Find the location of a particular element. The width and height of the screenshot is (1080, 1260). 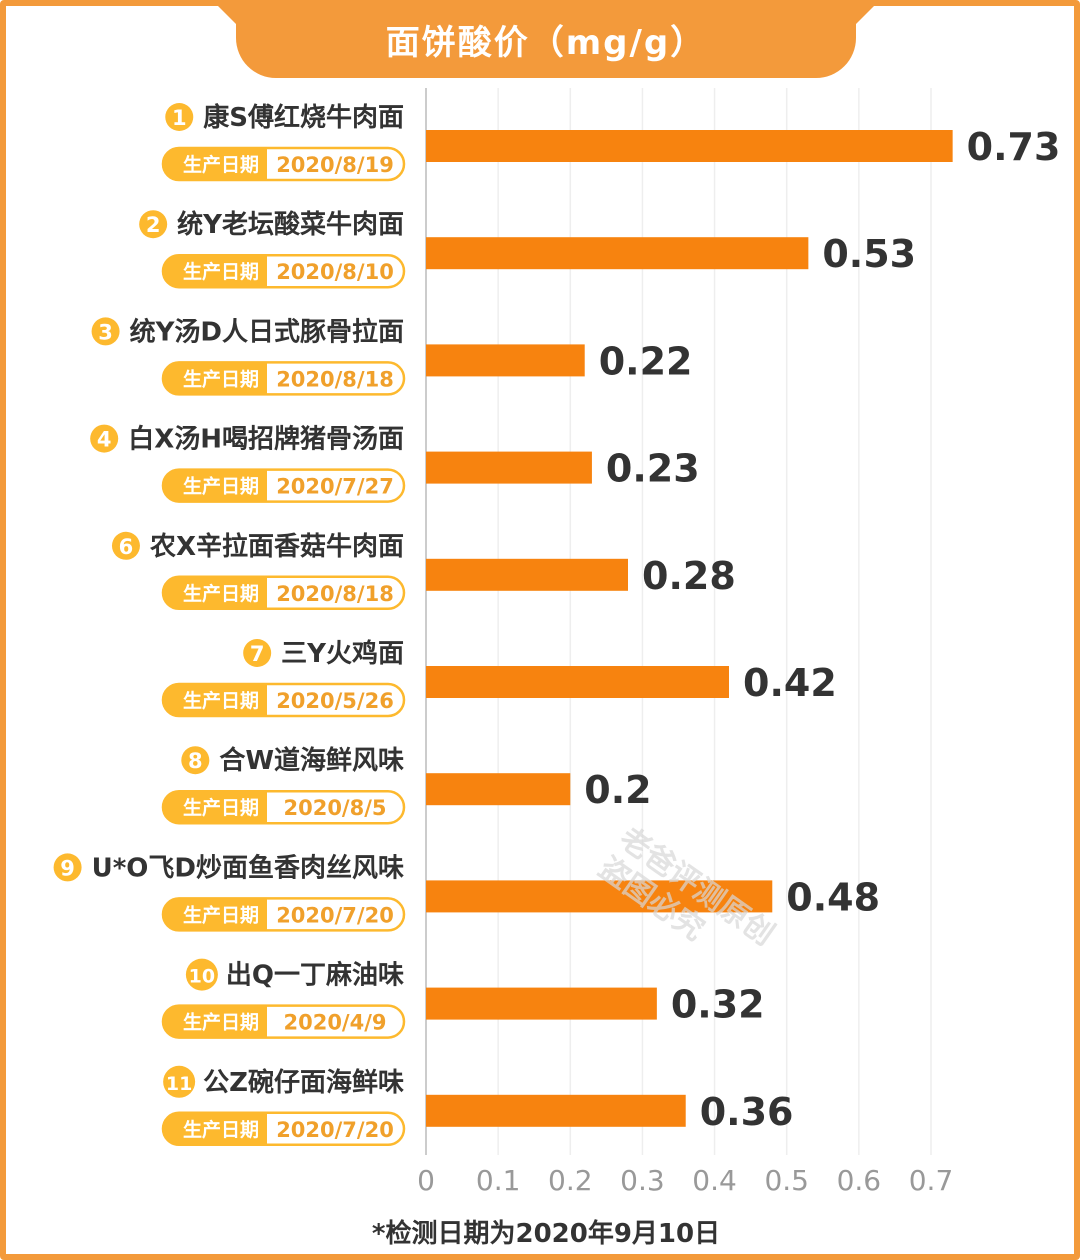

x-tick-label: 0.2 is located at coordinates (570, 1180).